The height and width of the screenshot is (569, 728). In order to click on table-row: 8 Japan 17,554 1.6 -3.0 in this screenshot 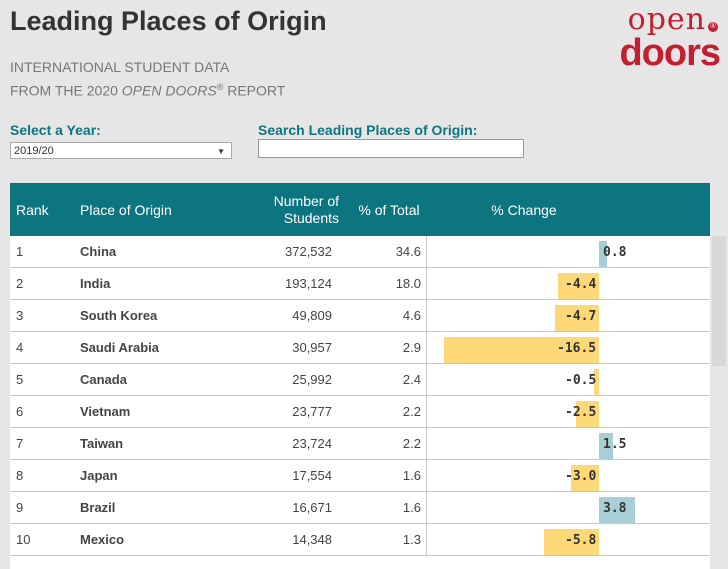, I will do `click(360, 476)`.